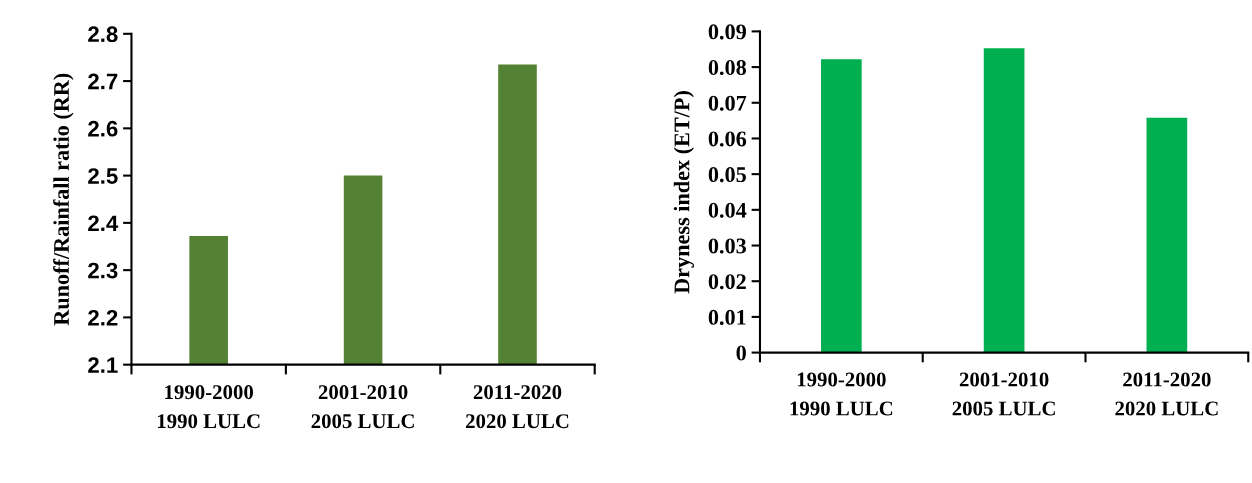 Image resolution: width=1252 pixels, height=483 pixels. What do you see at coordinates (103, 34) in the screenshot?
I see `y-tick-label: 2.8` at bounding box center [103, 34].